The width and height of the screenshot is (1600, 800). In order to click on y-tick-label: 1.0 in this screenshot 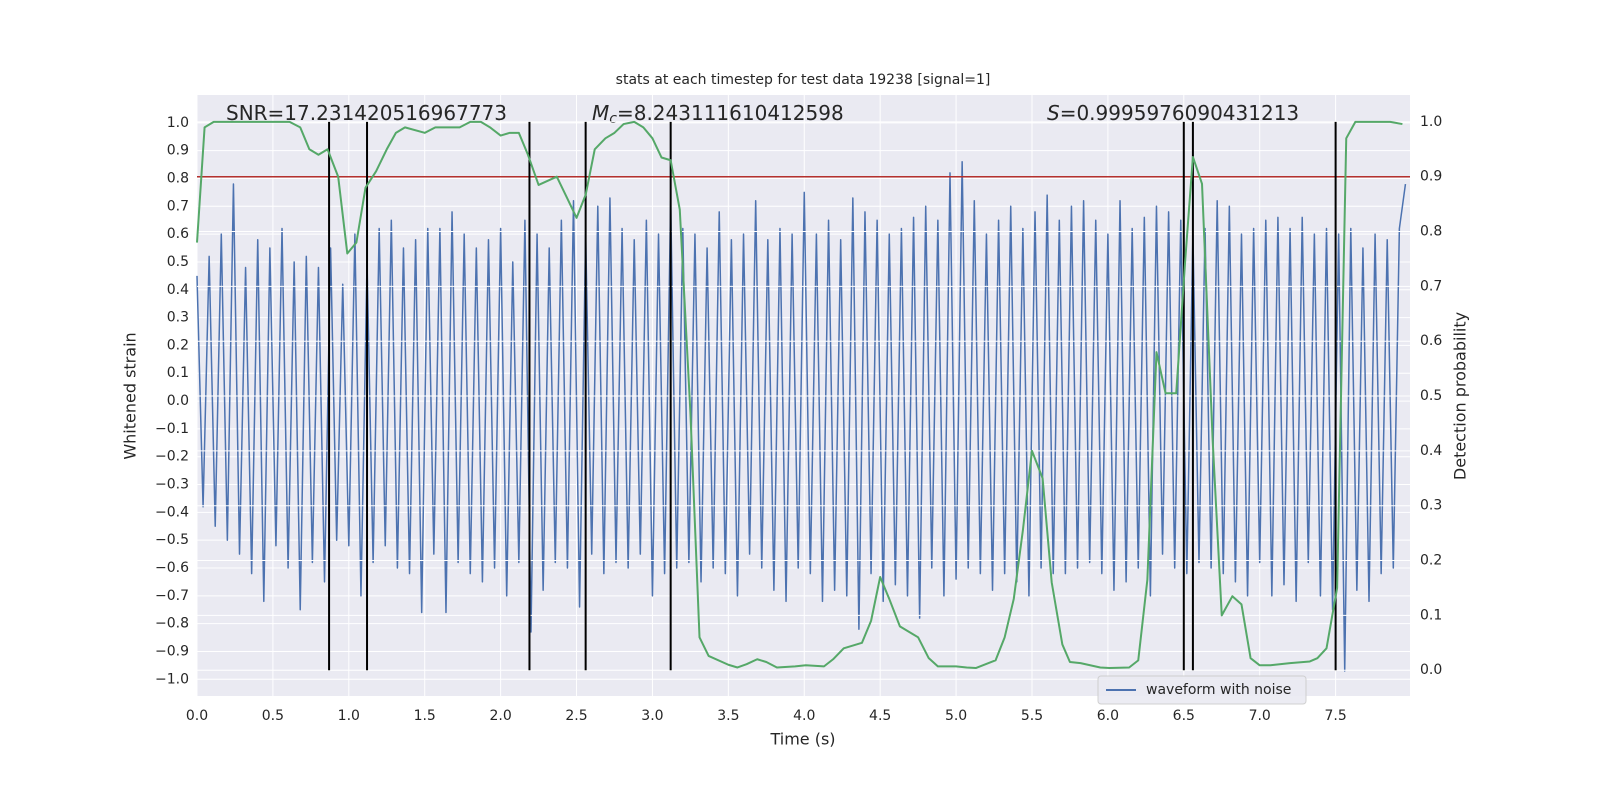, I will do `click(178, 123)`.